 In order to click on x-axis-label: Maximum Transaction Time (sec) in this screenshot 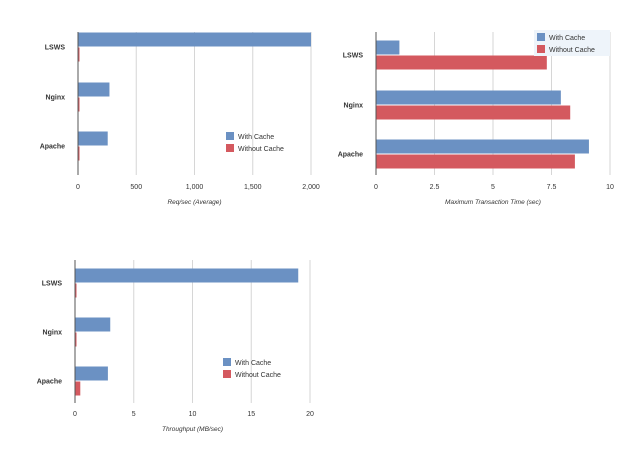, I will do `click(493, 202)`.